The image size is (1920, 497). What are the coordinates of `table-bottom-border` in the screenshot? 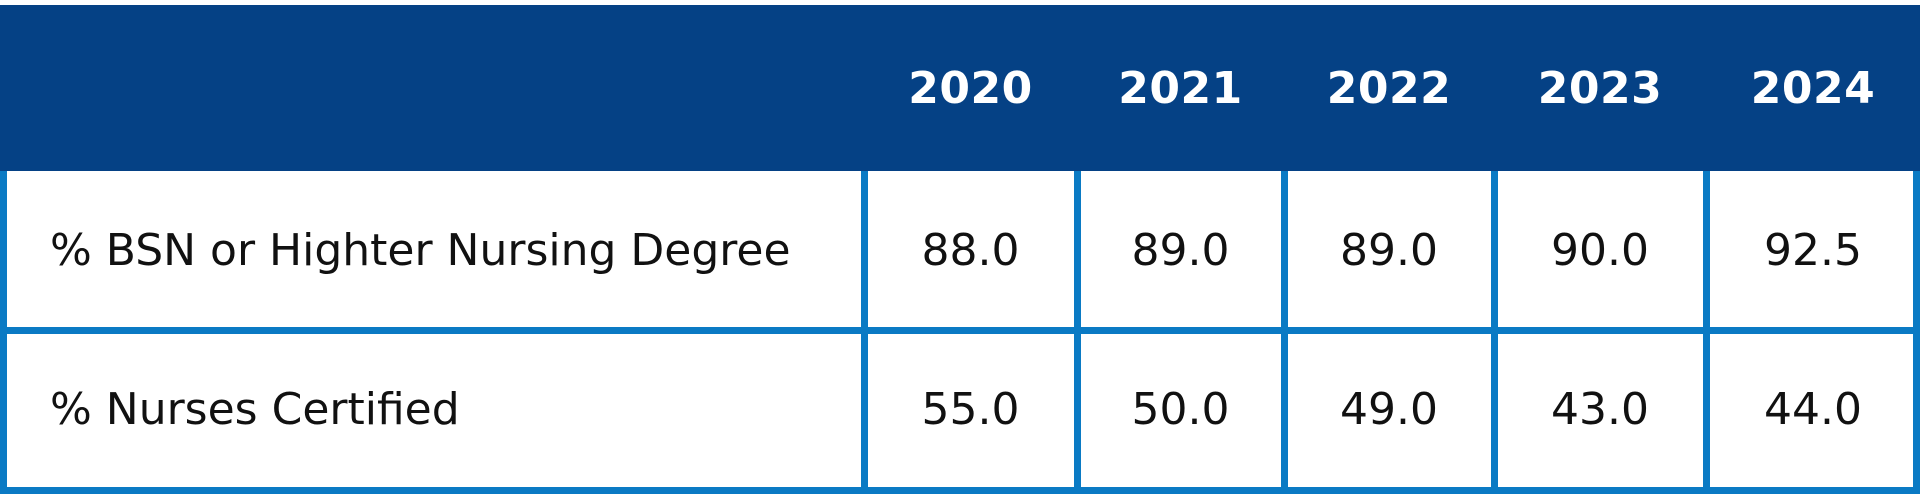 It's located at (960, 490).